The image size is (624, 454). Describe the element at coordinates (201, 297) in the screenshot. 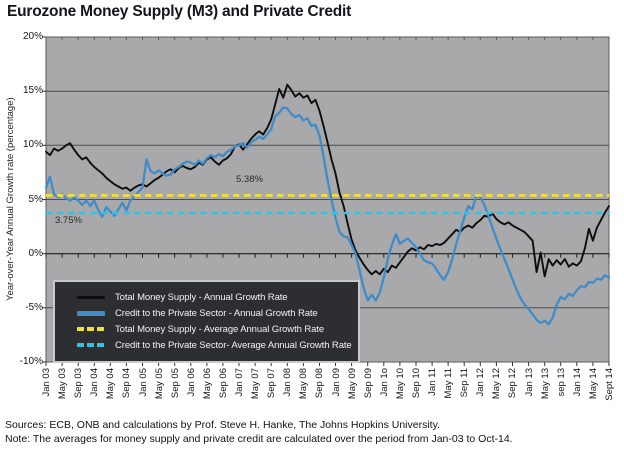

I see `legend-item-label: Total Money Supply - Annual Growth Rate` at that location.